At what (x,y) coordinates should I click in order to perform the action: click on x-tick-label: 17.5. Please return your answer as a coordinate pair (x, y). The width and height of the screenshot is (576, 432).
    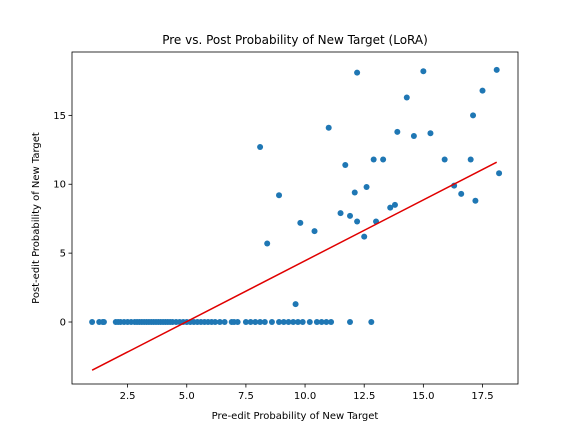
    Looking at the image, I should click on (482, 396).